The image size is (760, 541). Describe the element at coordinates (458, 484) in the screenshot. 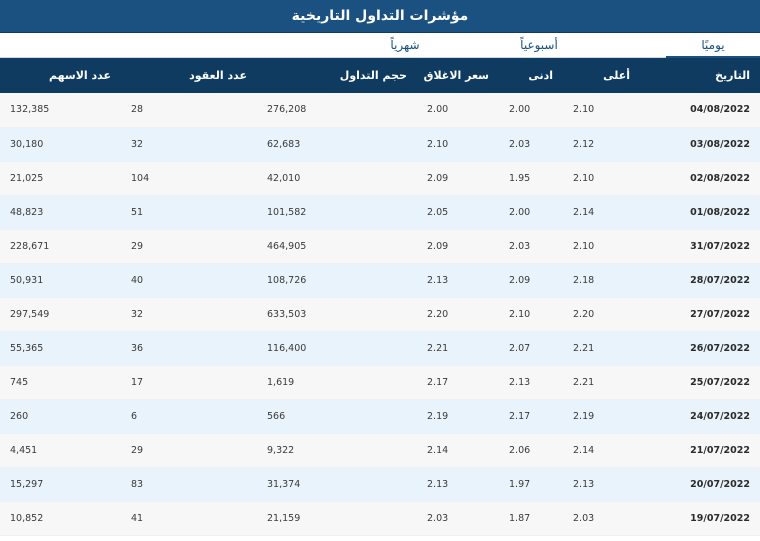

I see `cell-close: 2.13` at that location.